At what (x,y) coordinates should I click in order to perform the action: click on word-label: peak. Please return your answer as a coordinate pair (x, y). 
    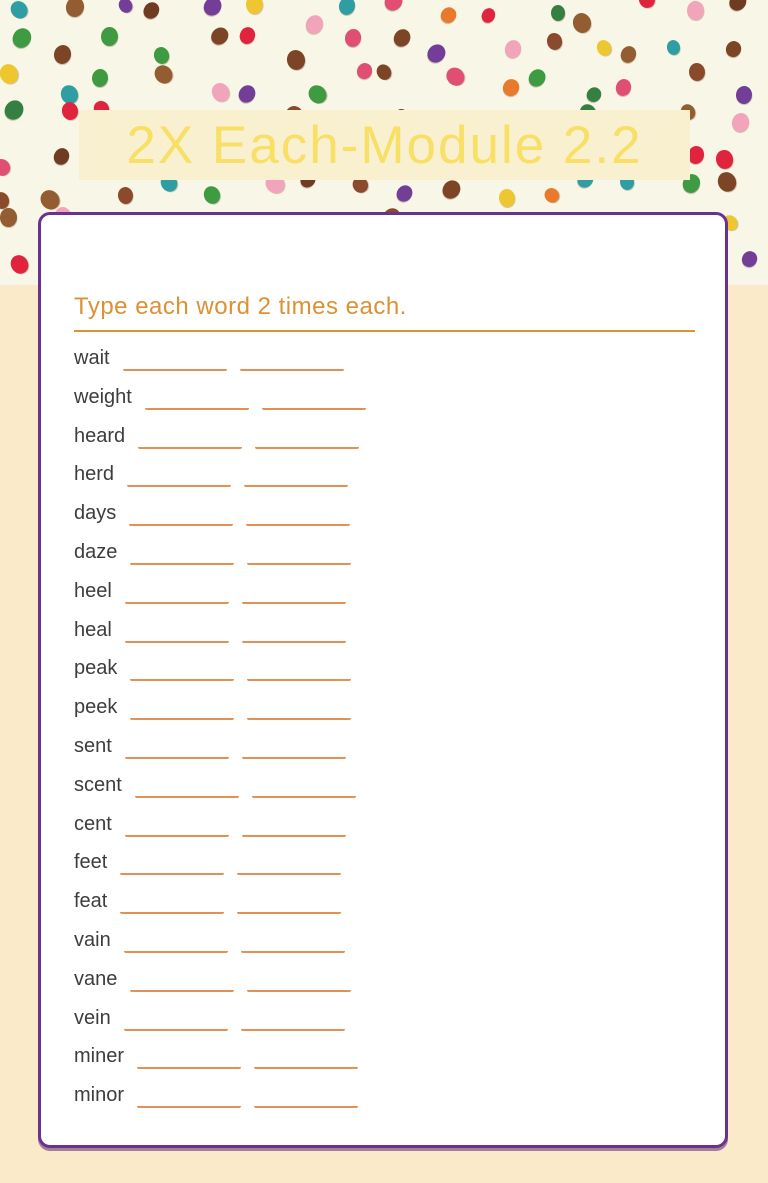
    Looking at the image, I should click on (96, 668).